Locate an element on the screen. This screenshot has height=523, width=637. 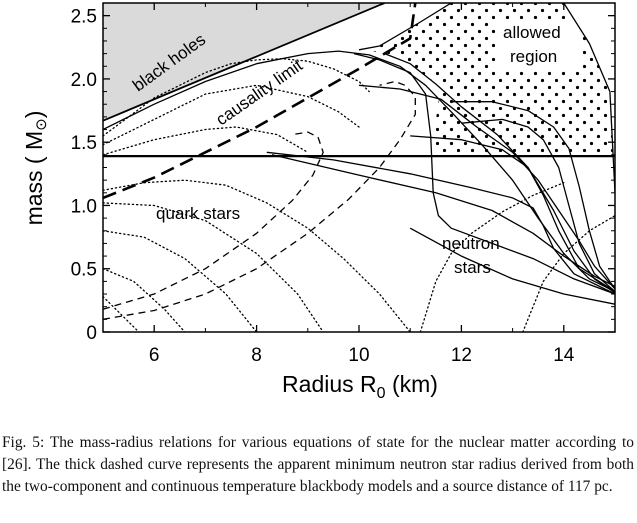
y-tick-label: 0 is located at coordinates (91, 333).